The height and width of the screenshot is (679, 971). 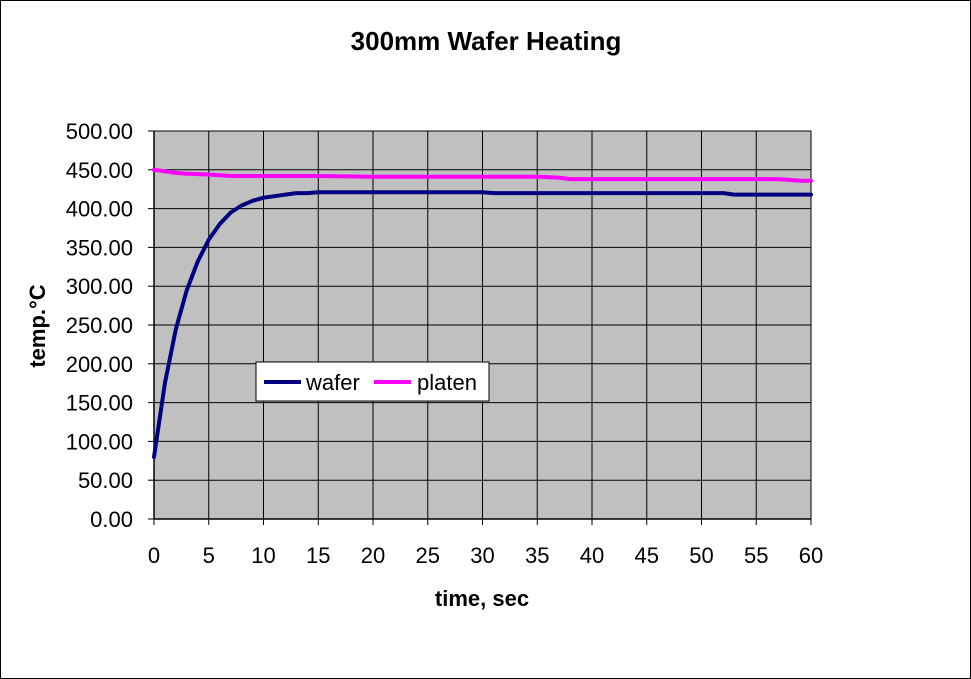 What do you see at coordinates (332, 382) in the screenshot?
I see `legend-label-wafer: wafer` at bounding box center [332, 382].